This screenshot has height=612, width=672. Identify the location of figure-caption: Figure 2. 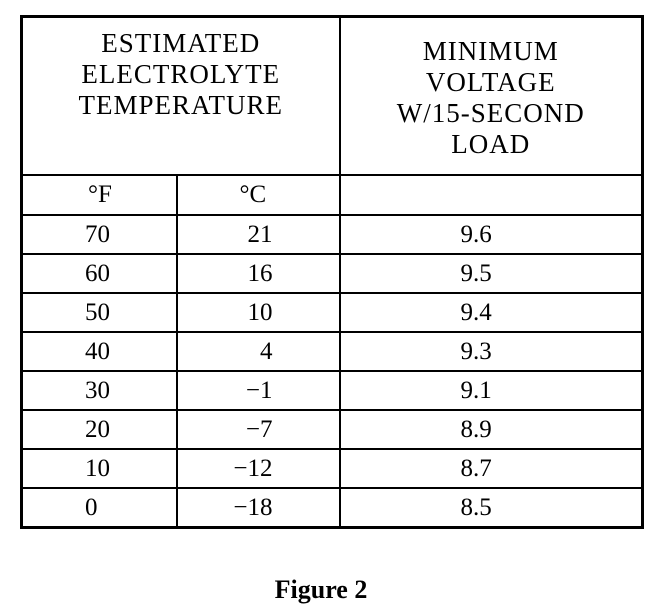
(321, 589).